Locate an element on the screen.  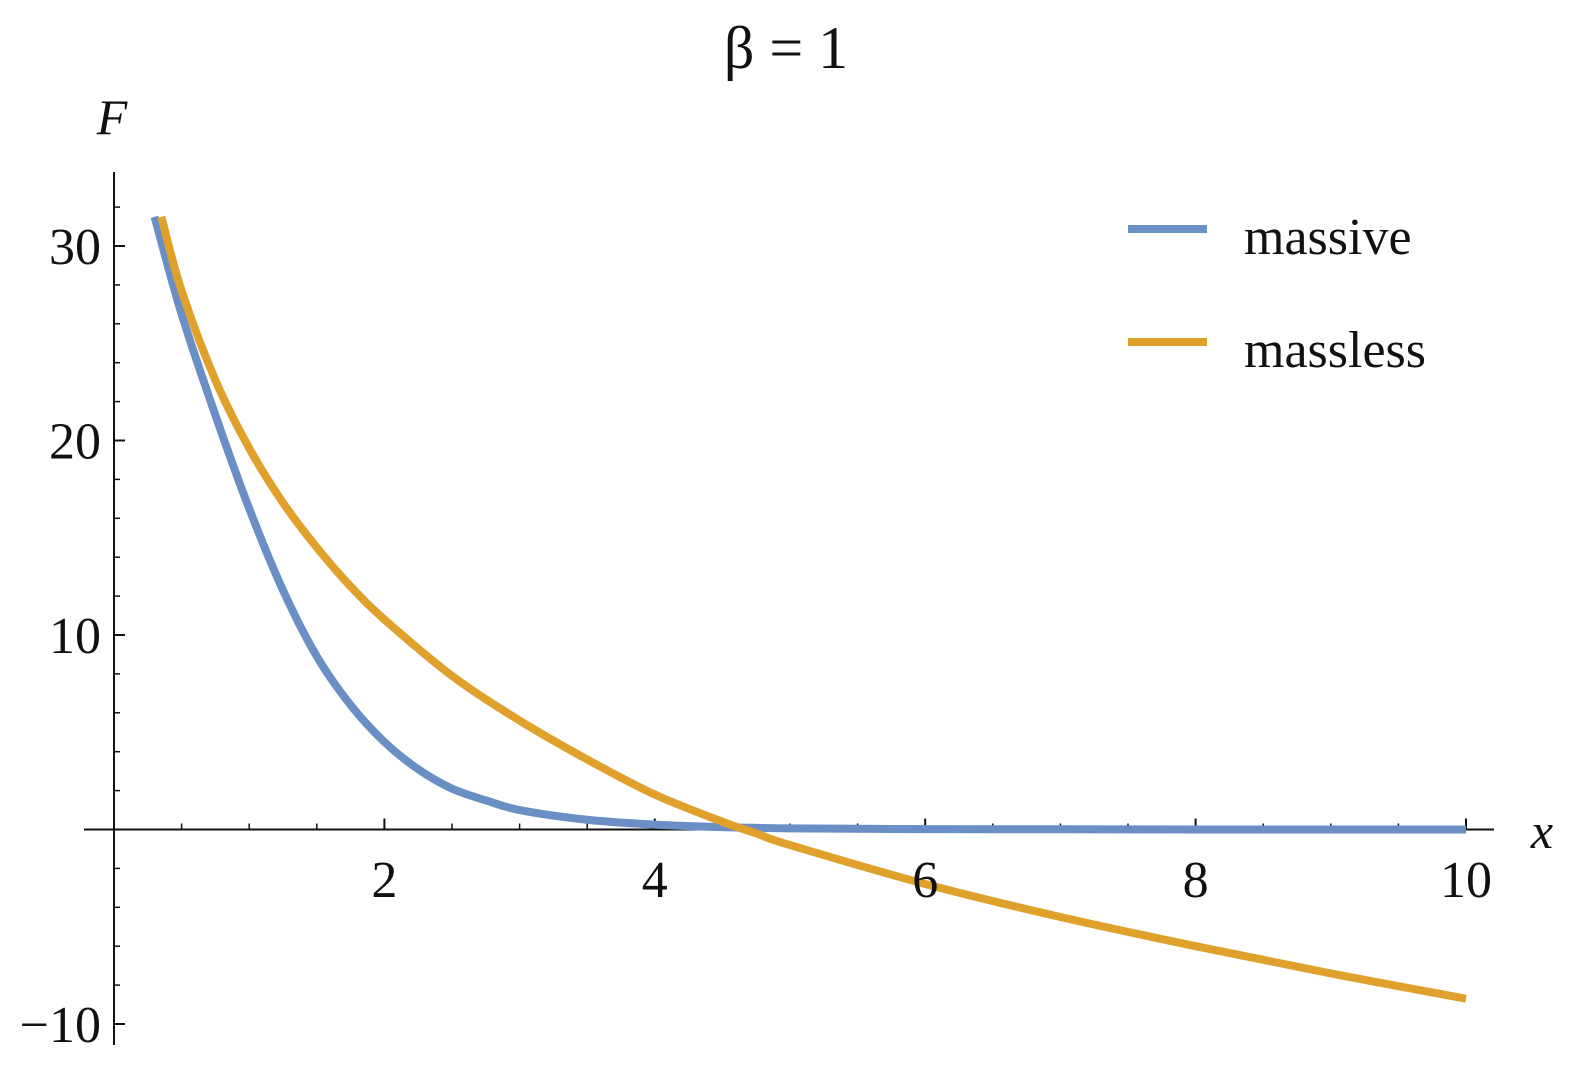
x-tick-label: 8 is located at coordinates (1196, 880).